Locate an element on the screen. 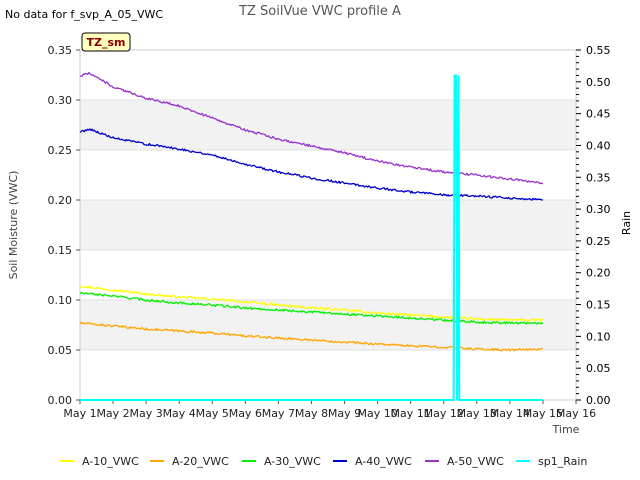  site-badge-label: TZ_sm is located at coordinates (106, 42).